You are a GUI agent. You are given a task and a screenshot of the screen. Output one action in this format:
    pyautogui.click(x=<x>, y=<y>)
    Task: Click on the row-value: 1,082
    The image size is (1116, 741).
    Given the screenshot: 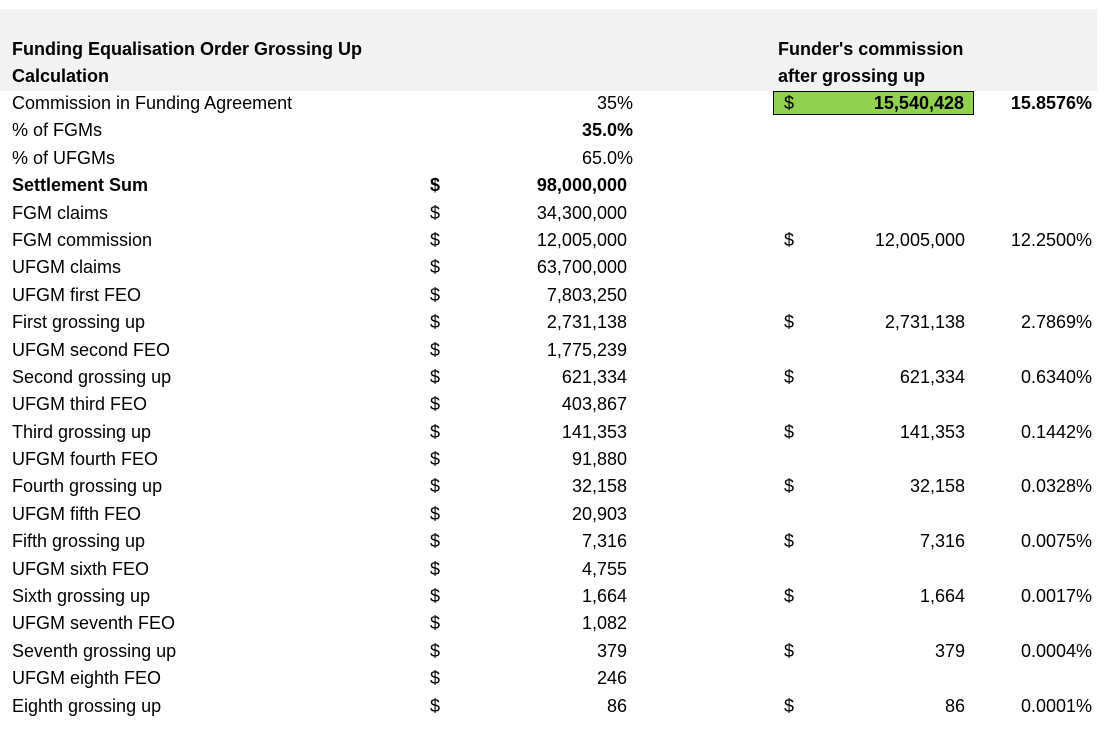 What is the action you would take?
    pyautogui.click(x=604, y=623)
    